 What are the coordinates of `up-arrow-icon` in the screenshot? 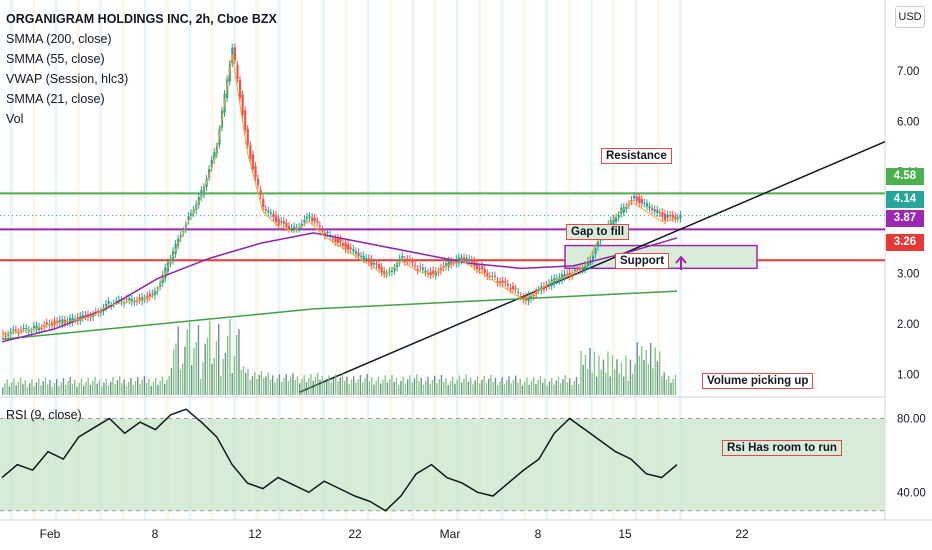 It's located at (681, 262).